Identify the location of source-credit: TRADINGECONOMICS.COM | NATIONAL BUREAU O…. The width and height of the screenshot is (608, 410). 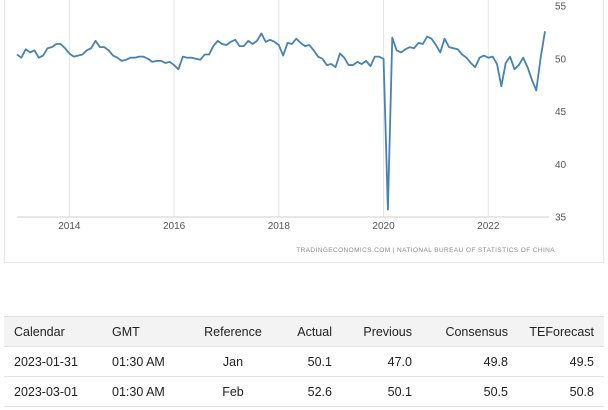
(425, 250).